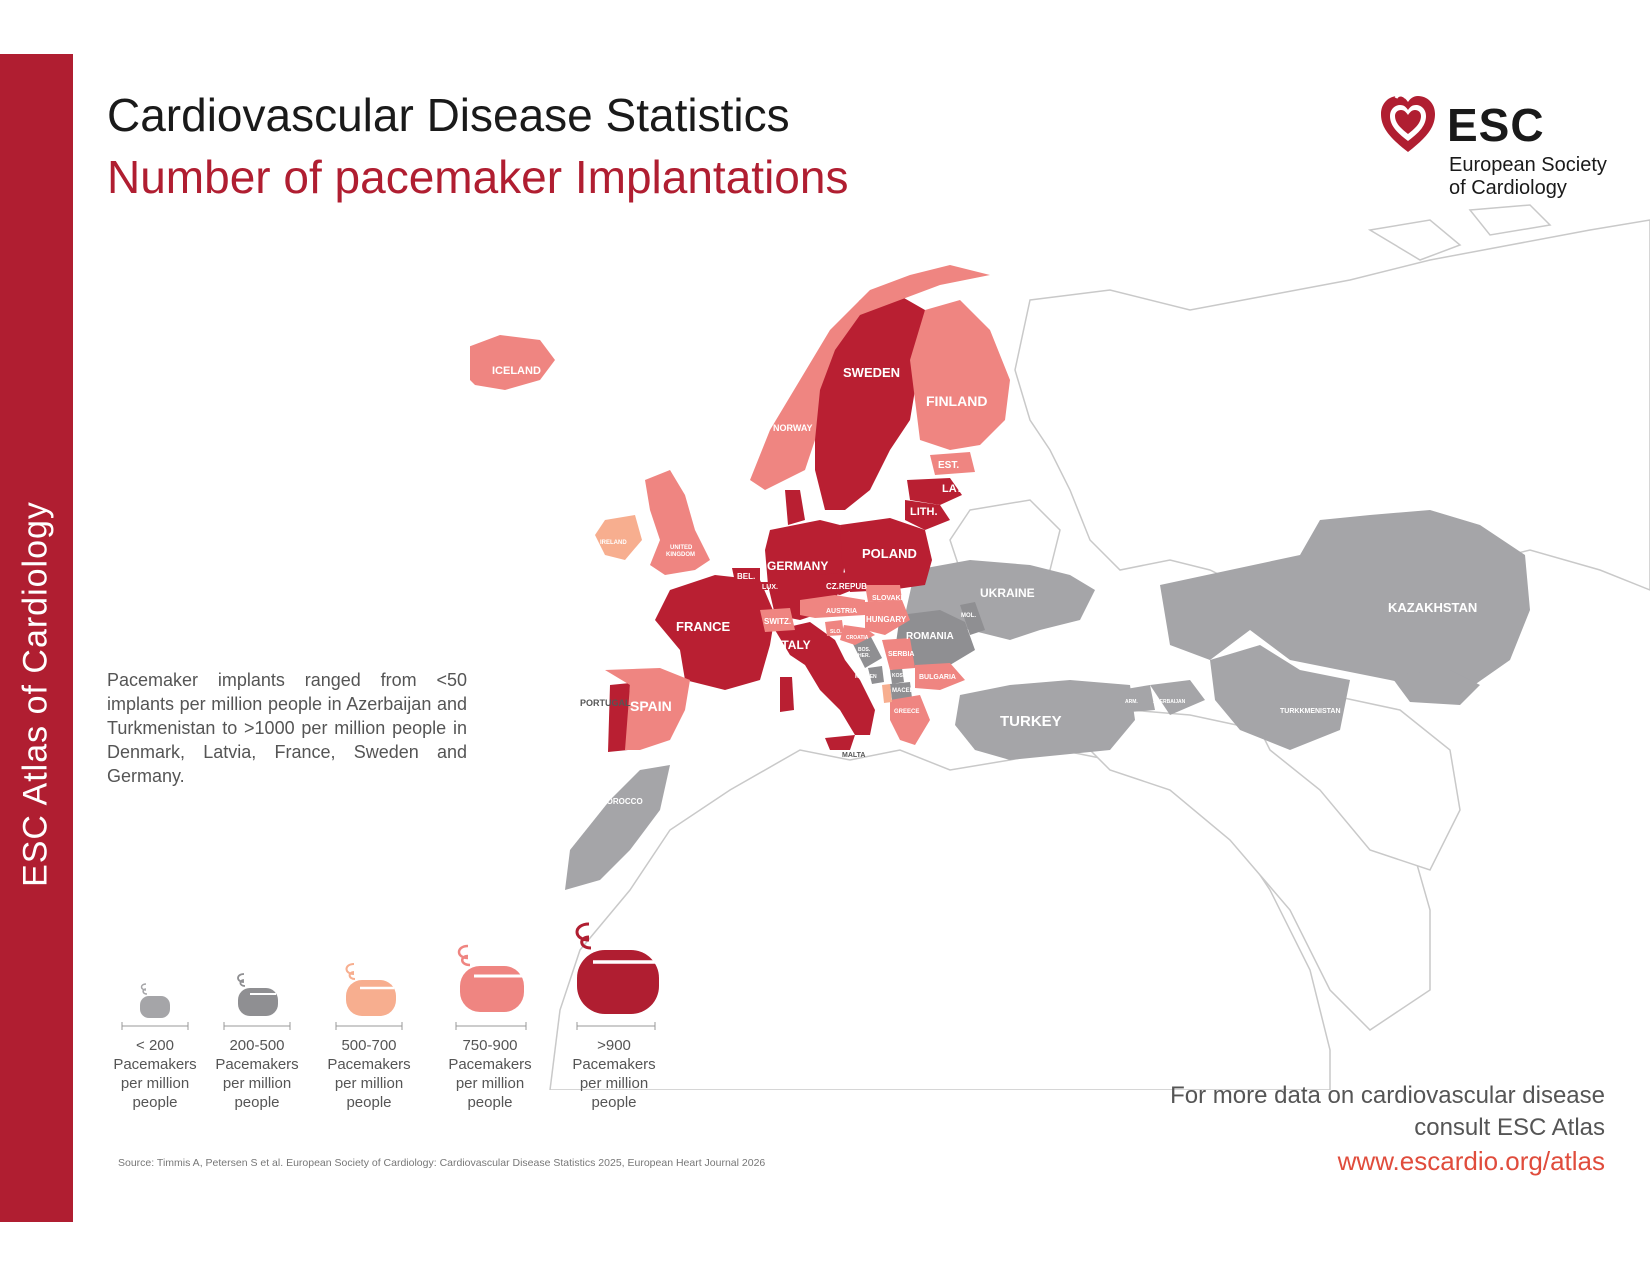  What do you see at coordinates (1514, 688) in the screenshot?
I see `label-kyrgyzstan: KYRGYZSTAN` at bounding box center [1514, 688].